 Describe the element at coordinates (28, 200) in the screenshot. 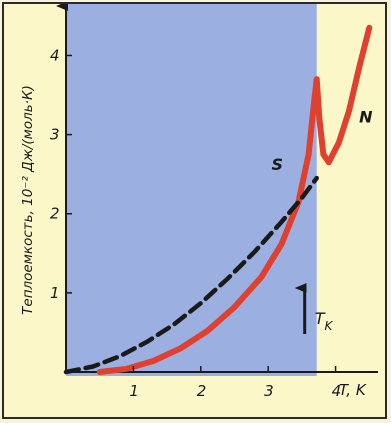

I see `y-axis-label: Теплоемкость, 10⁻² Дж/(моль·К)` at that location.